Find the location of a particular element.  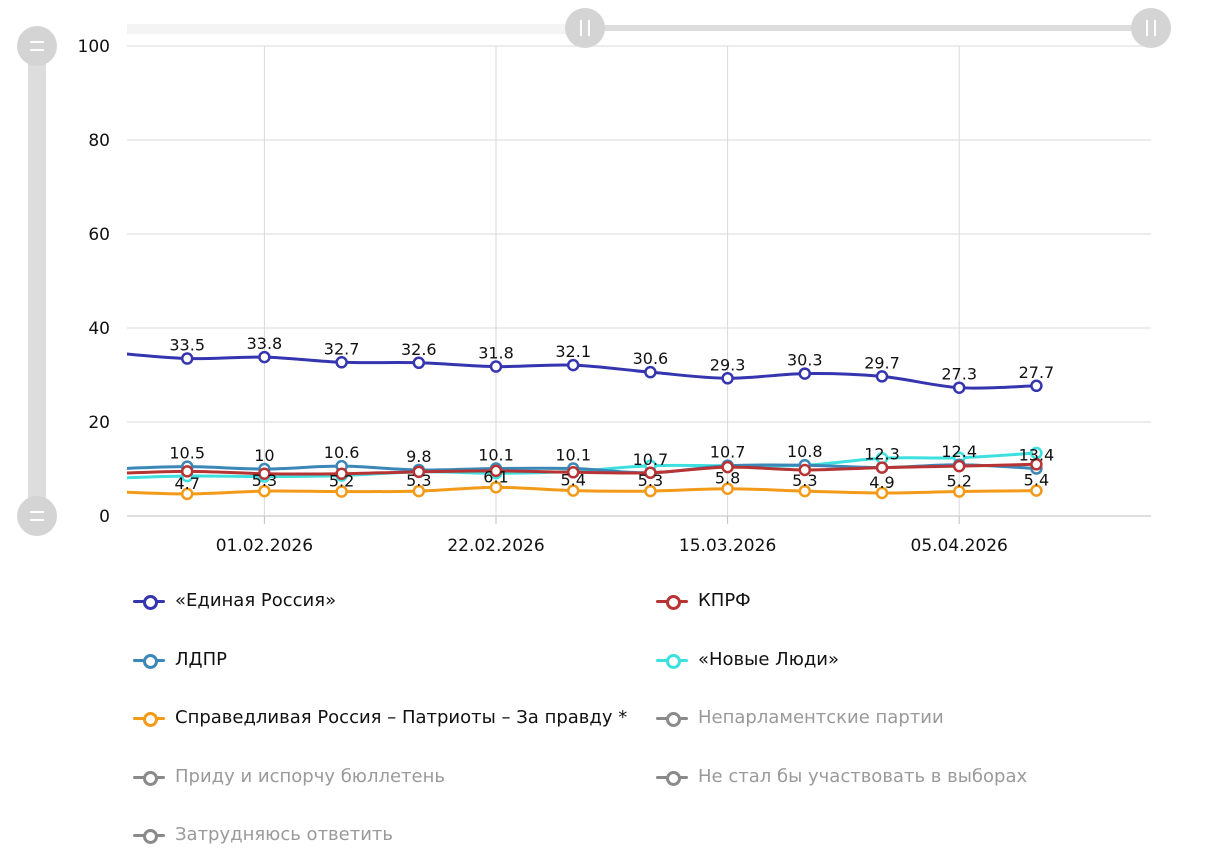

vertical-slider-track is located at coordinates (37, 281).